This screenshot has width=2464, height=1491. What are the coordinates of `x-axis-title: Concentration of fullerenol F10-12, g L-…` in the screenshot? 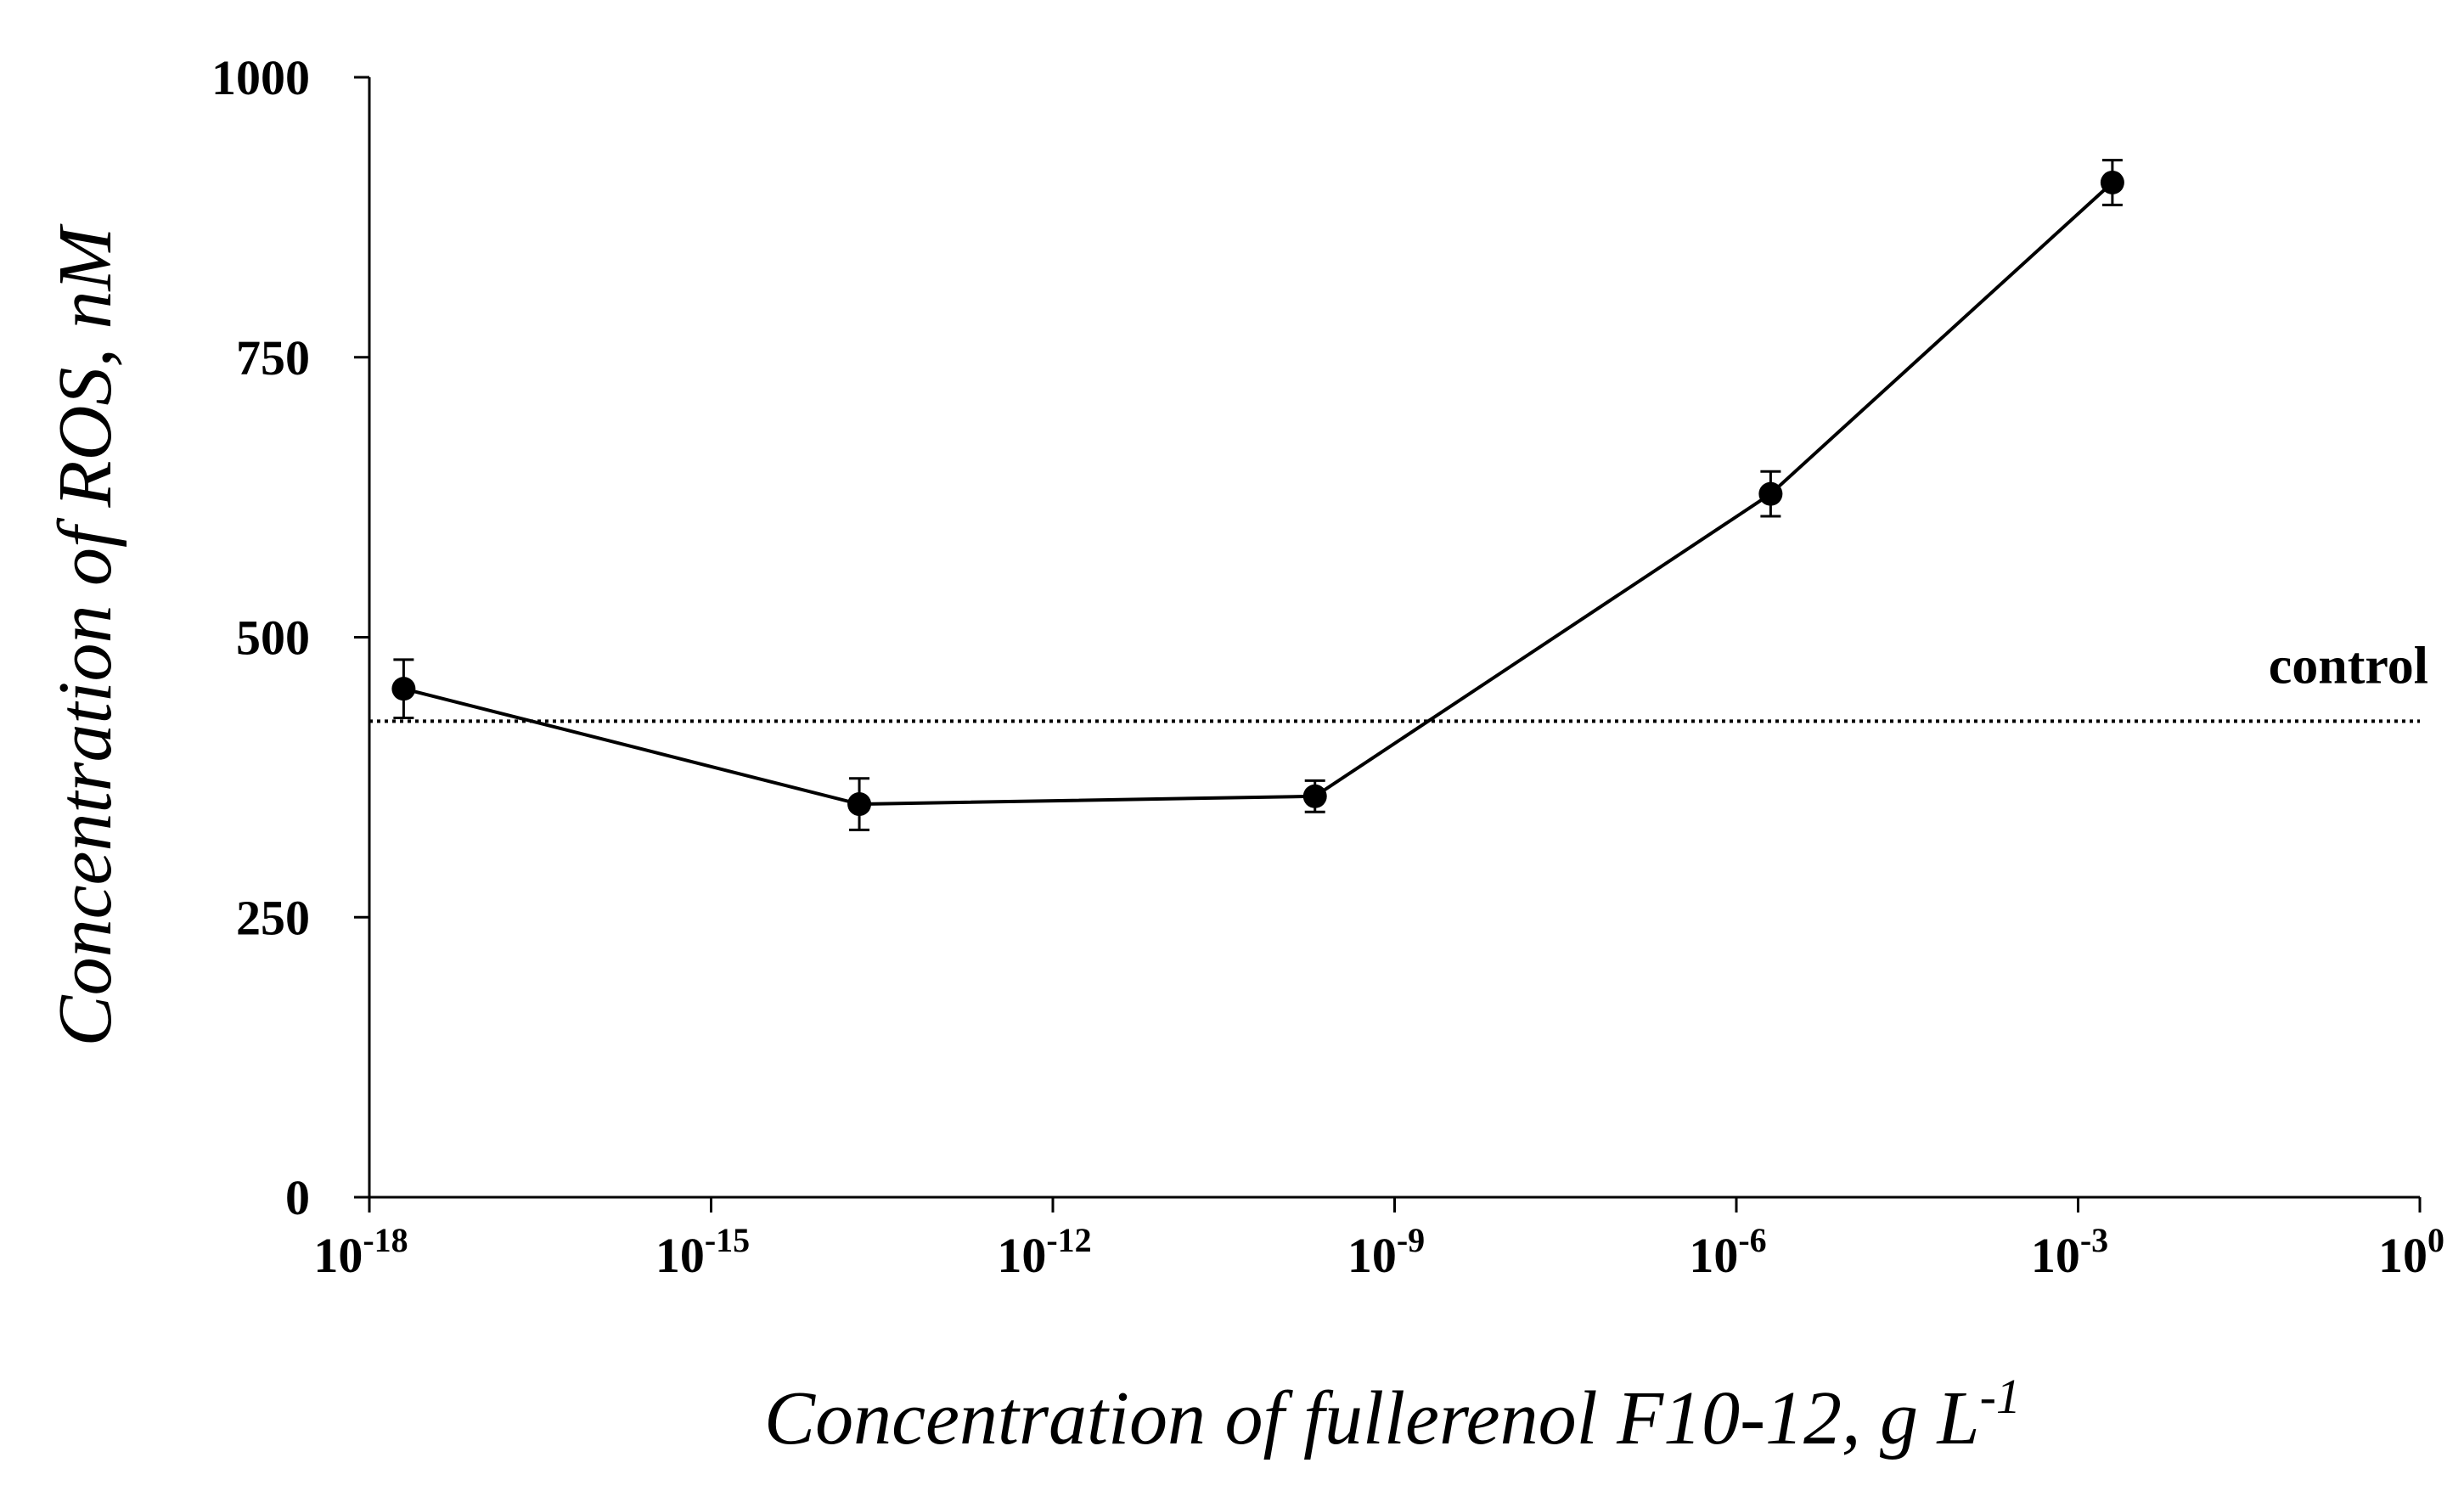 It's located at (1392, 1414).